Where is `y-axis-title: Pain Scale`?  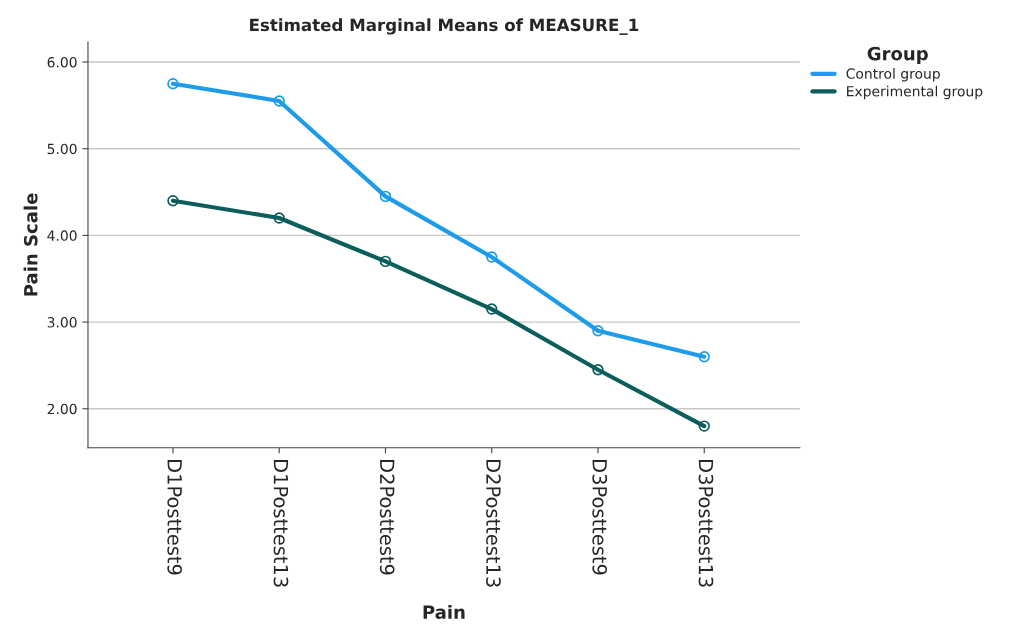 y-axis-title: Pain Scale is located at coordinates (30, 244).